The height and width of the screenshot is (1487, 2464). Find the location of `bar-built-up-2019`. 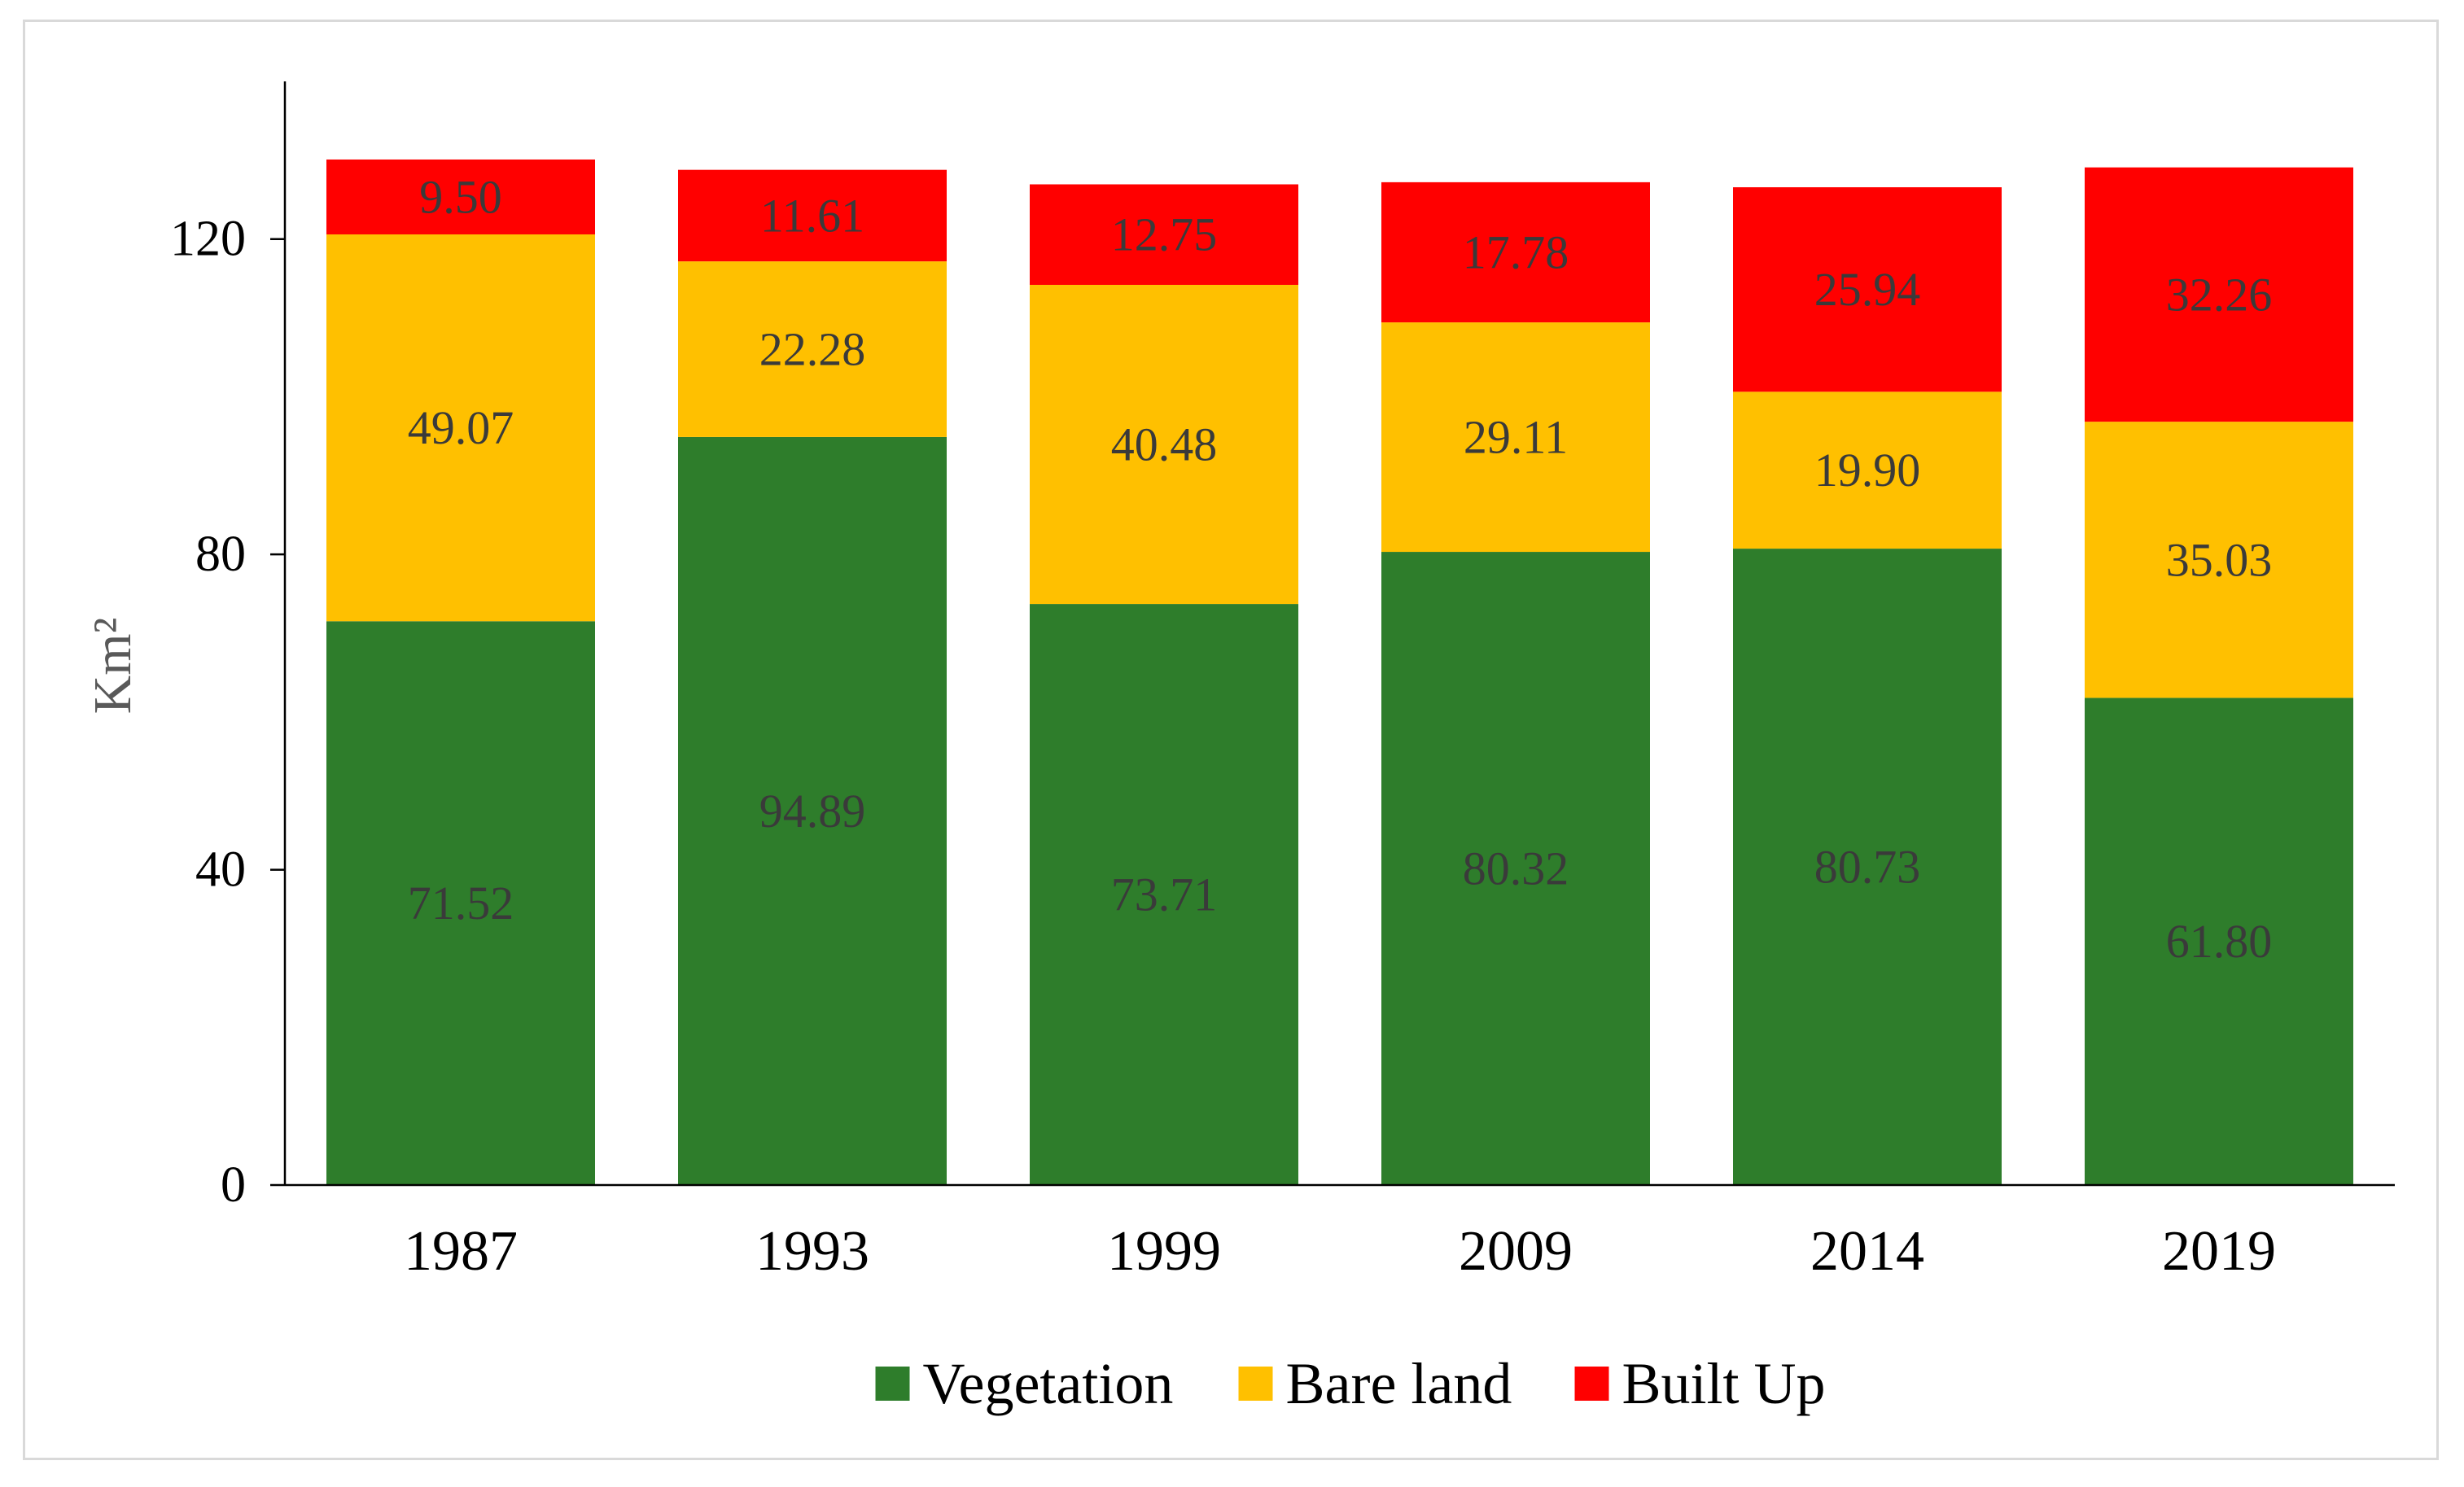

bar-built-up-2019 is located at coordinates (2219, 294).